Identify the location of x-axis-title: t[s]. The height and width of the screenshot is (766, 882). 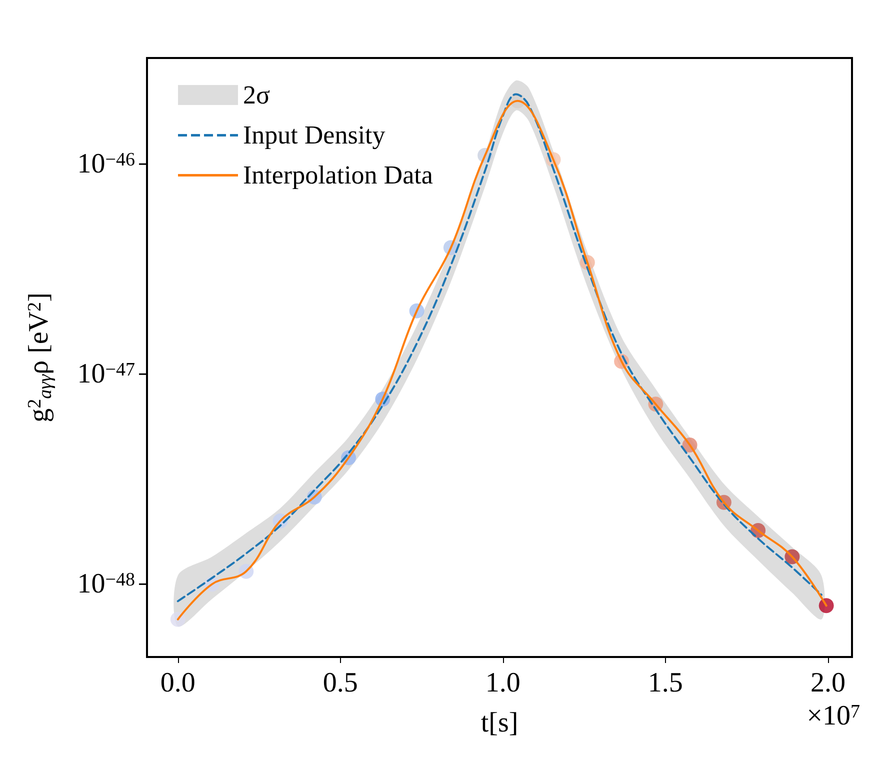
(499, 723).